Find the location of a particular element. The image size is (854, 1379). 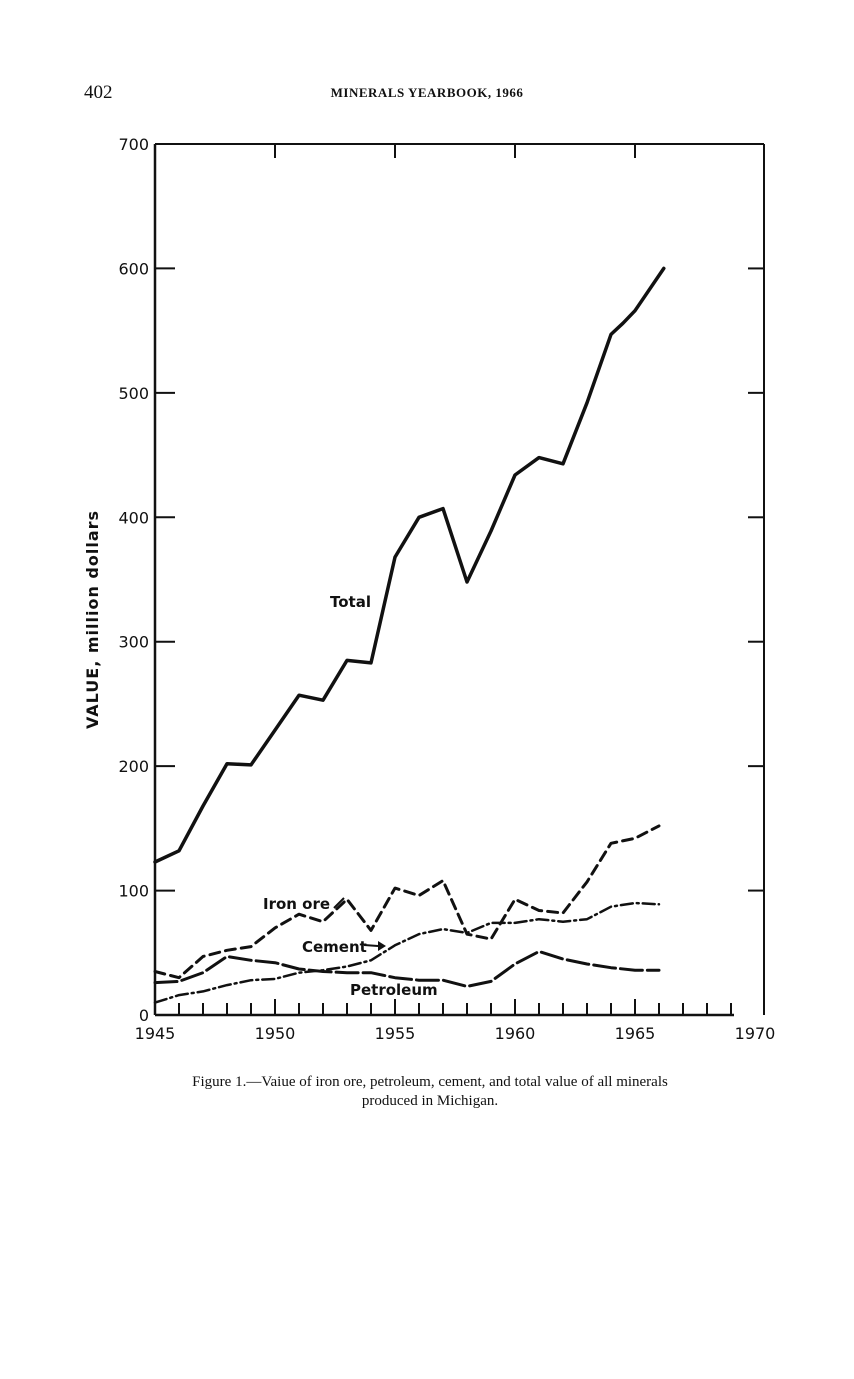

series-line-petroleum is located at coordinates (407, 969).